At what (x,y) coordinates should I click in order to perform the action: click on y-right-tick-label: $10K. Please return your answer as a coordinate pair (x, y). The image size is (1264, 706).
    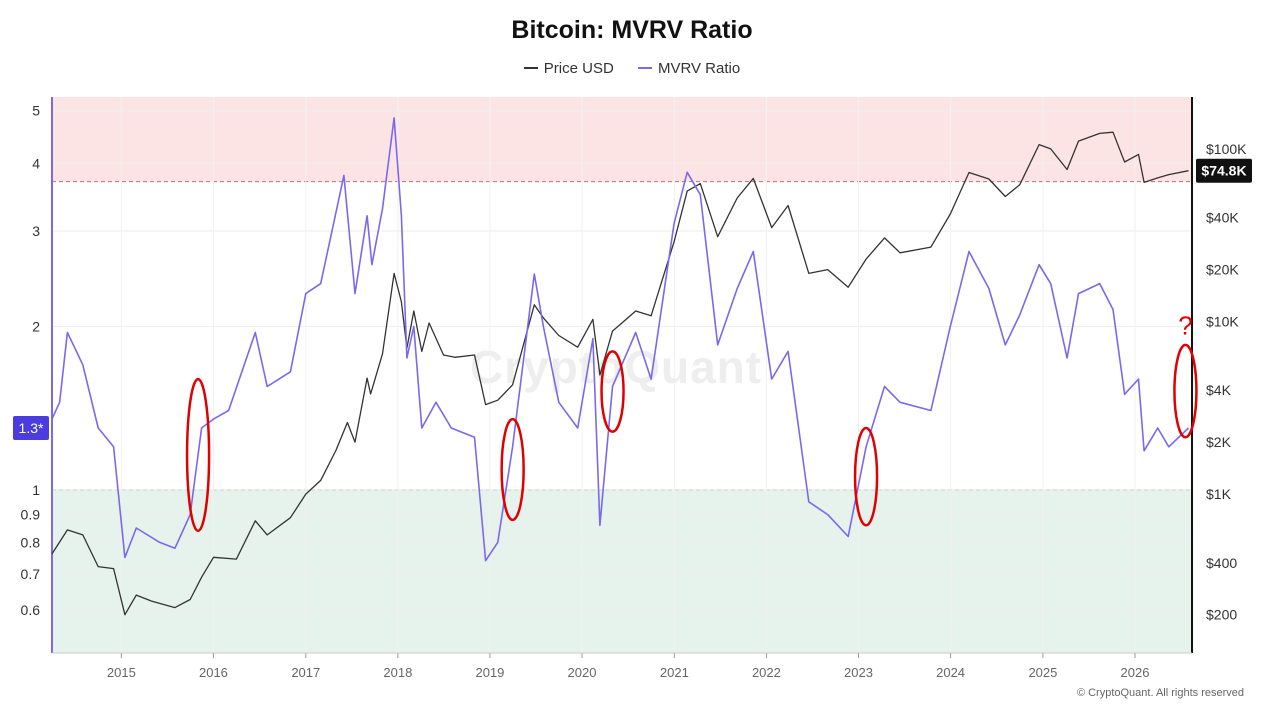
    Looking at the image, I should click on (1222, 322).